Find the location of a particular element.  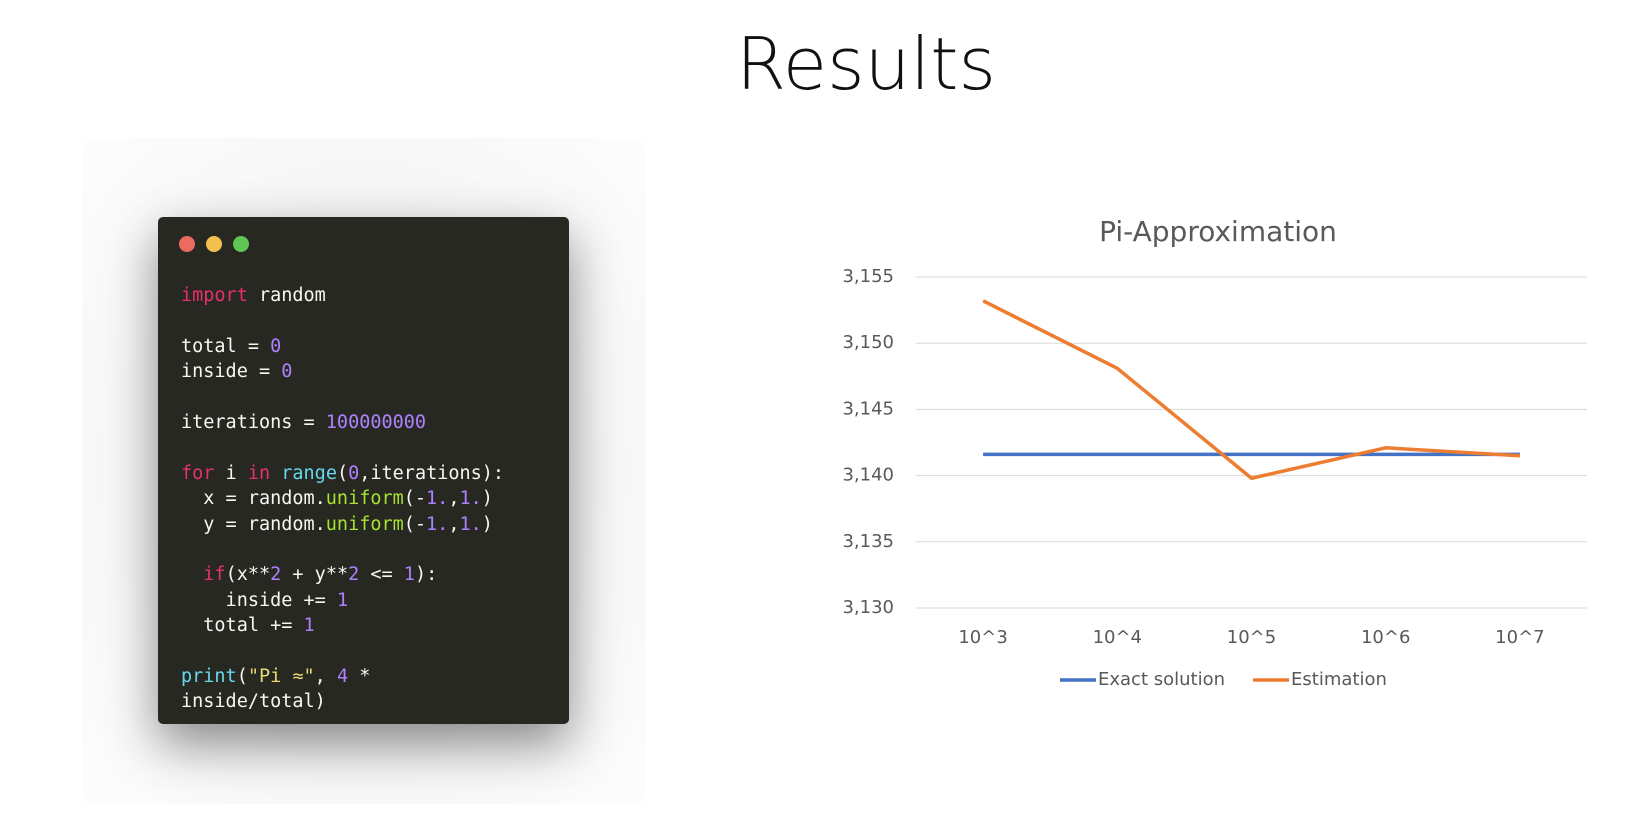

legend-label: Exact solution is located at coordinates (1161, 679).